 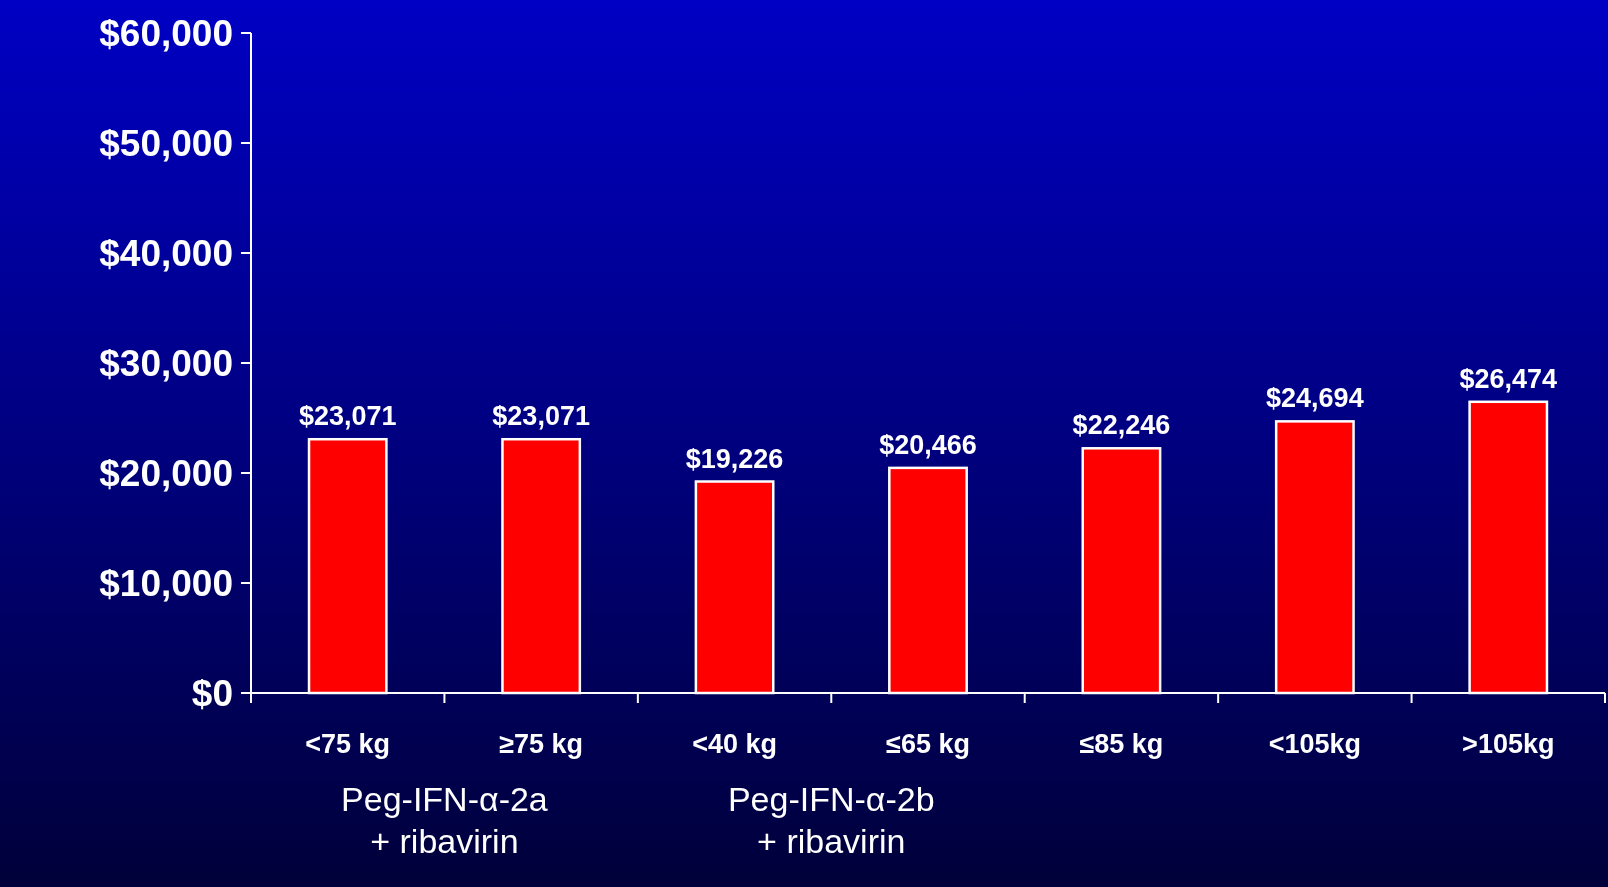 What do you see at coordinates (212, 693) in the screenshot?
I see `y-tick-label: $0` at bounding box center [212, 693].